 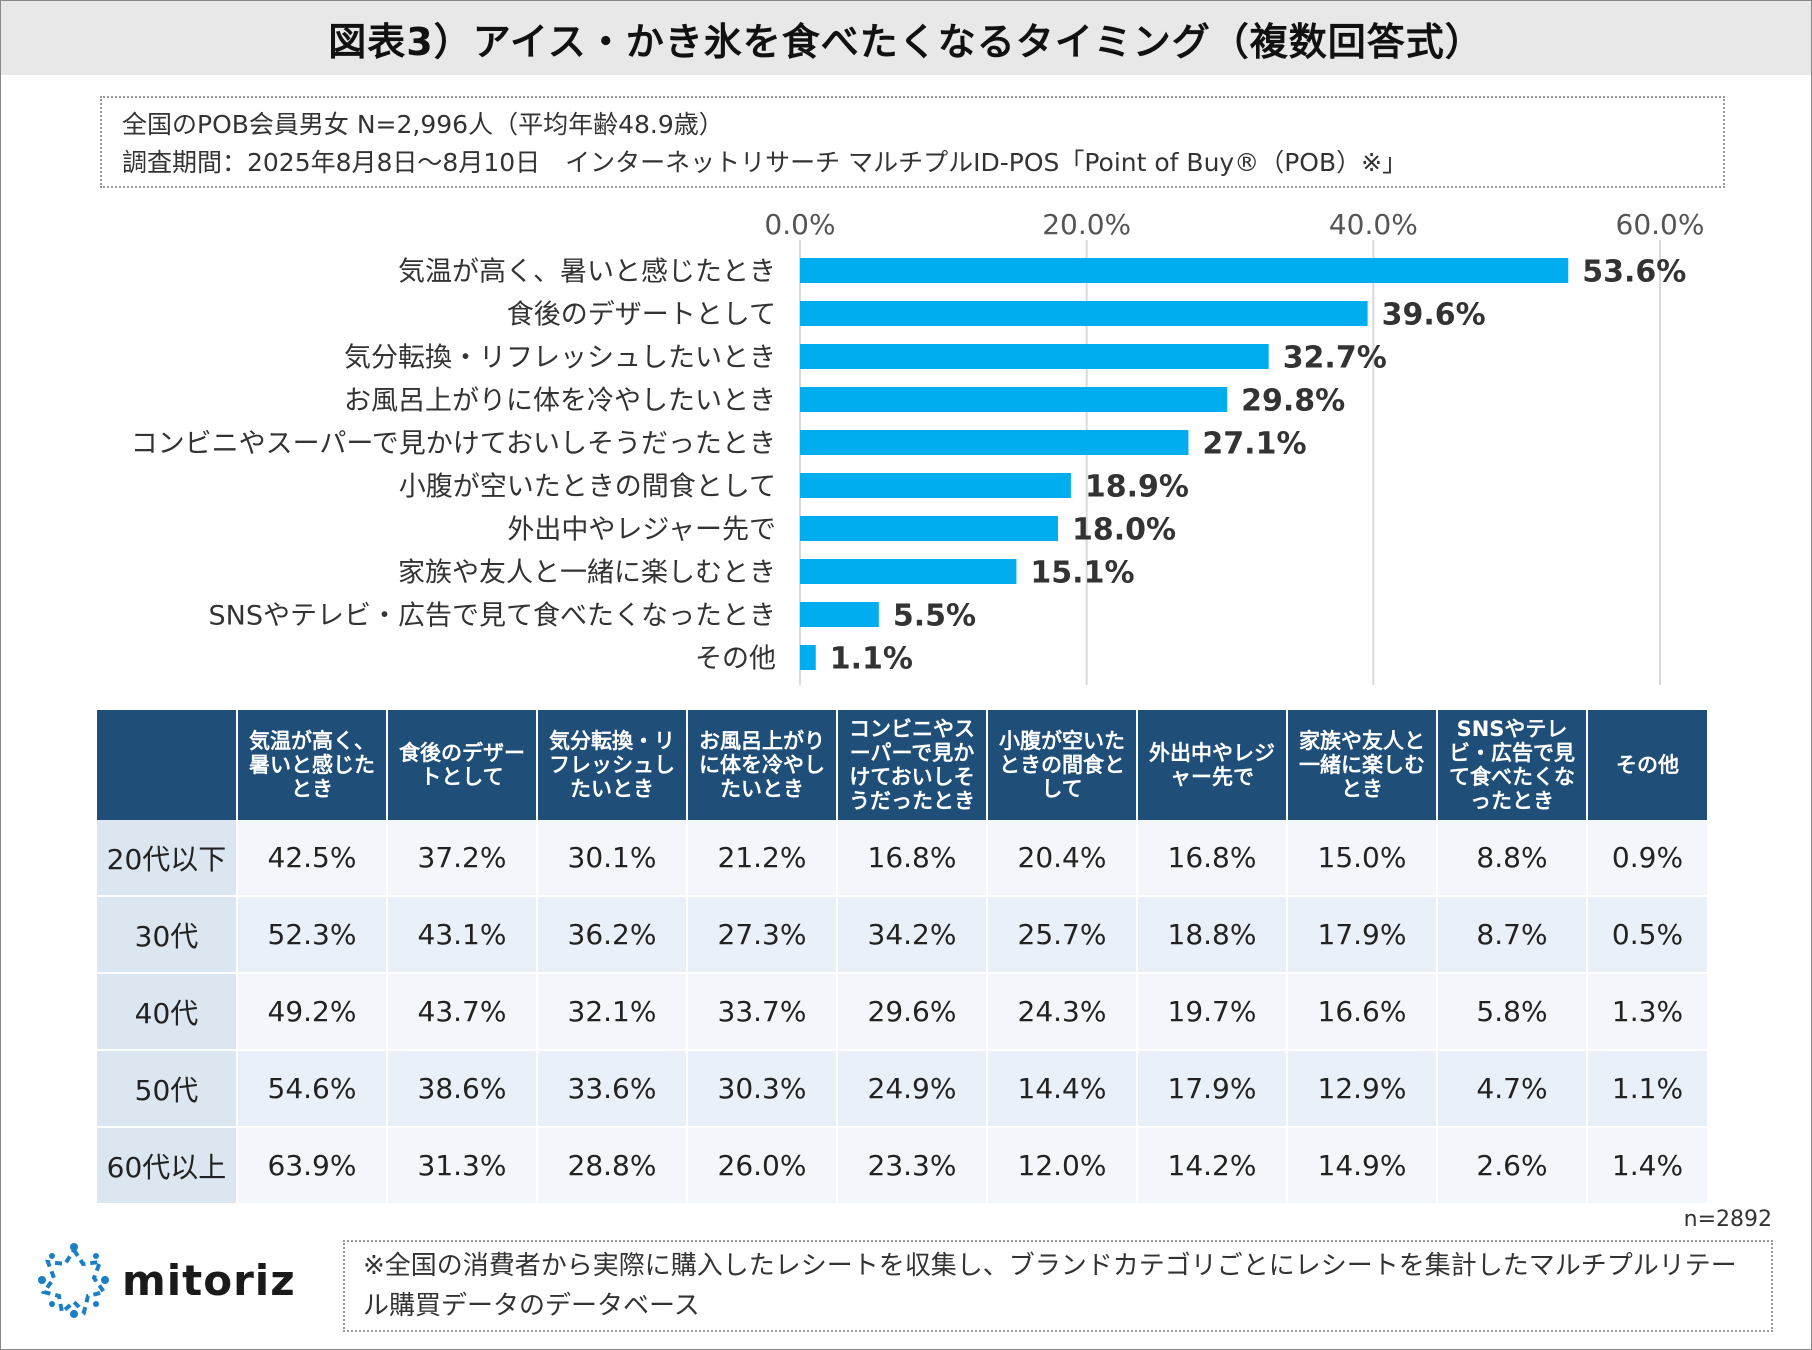 What do you see at coordinates (1362, 765) in the screenshot?
I see `table-column-header: 家族や友人と一緒に楽しむとき` at bounding box center [1362, 765].